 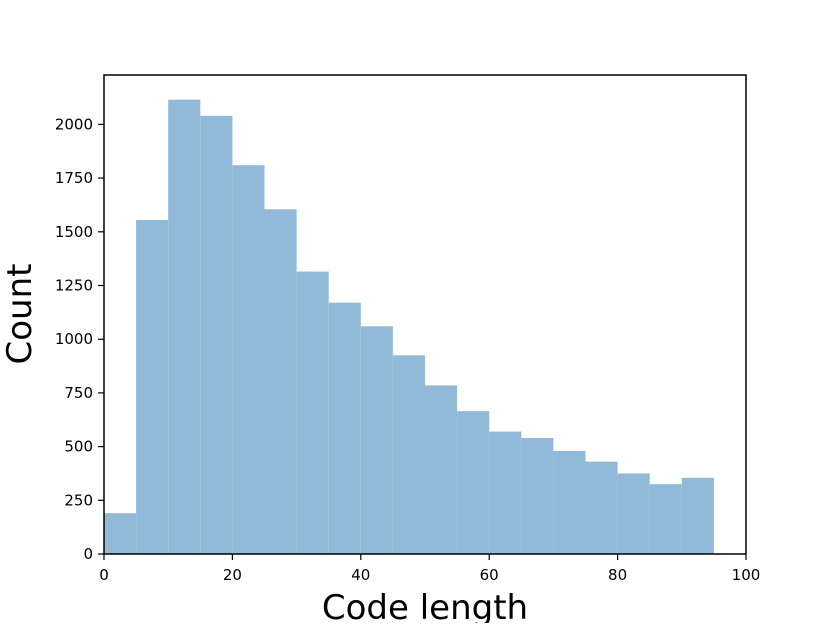 What do you see at coordinates (489, 575) in the screenshot?
I see `x-tick-label: 60` at bounding box center [489, 575].